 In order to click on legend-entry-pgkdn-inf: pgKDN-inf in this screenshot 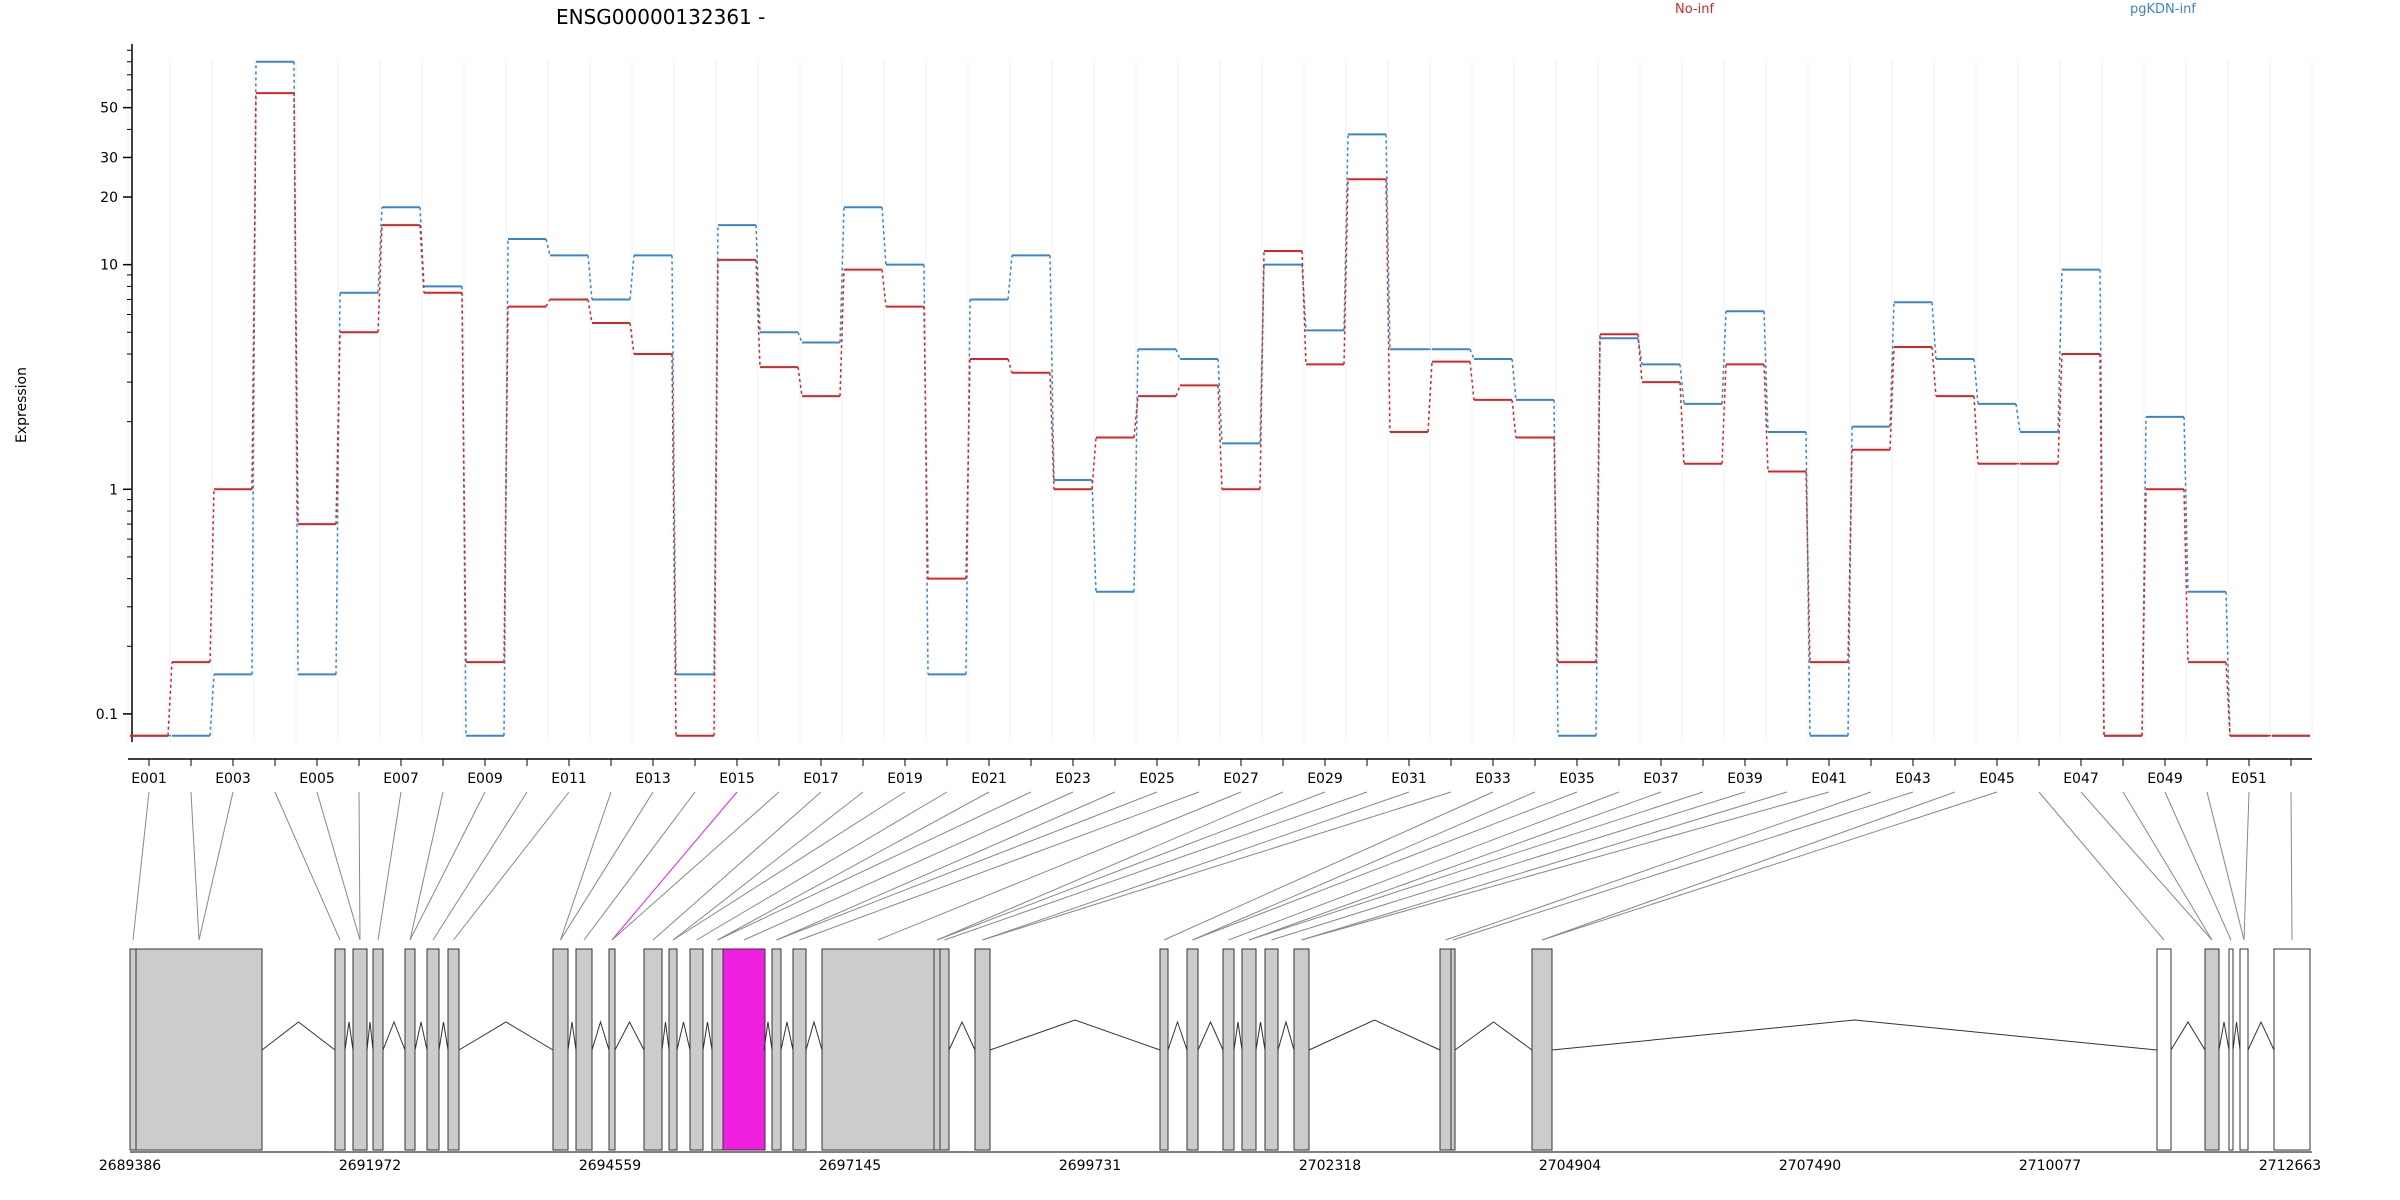, I will do `click(2163, 9)`.